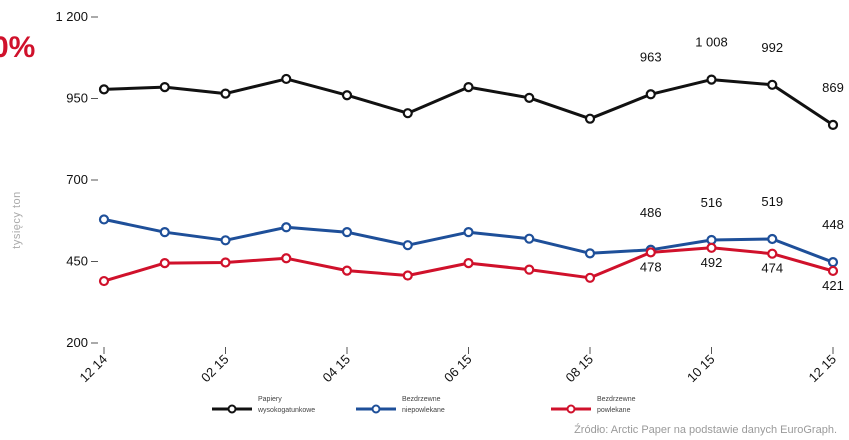 The width and height of the screenshot is (849, 440). What do you see at coordinates (772, 201) in the screenshot?
I see `data-label: 519` at bounding box center [772, 201].